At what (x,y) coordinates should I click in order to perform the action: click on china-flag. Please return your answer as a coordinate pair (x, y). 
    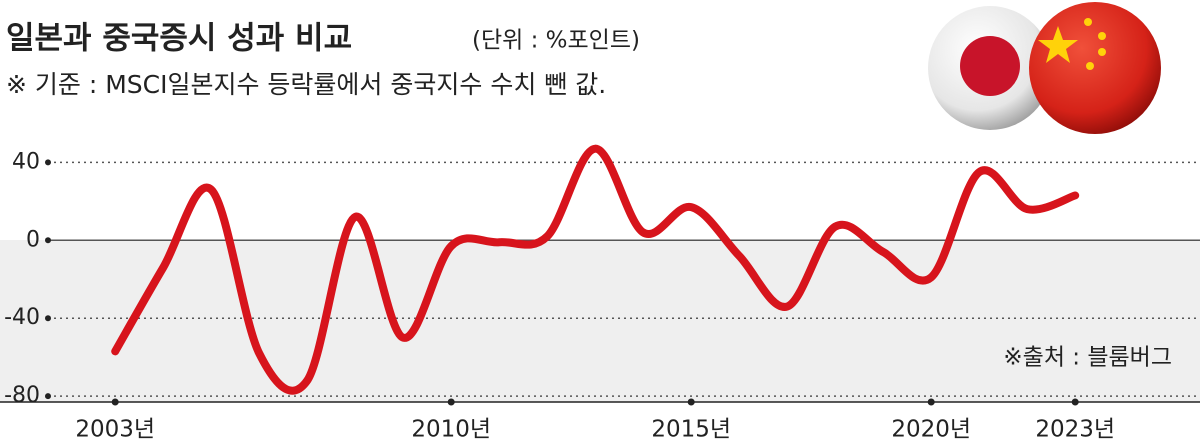
    Looking at the image, I should click on (1095, 68).